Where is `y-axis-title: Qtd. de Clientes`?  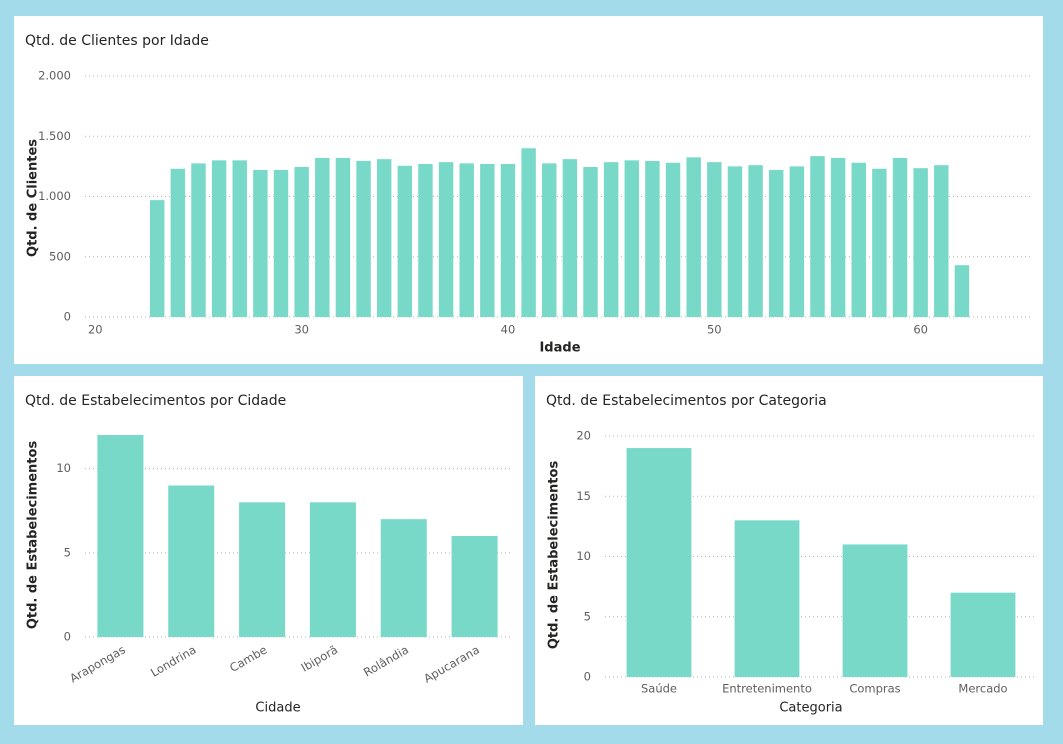 y-axis-title: Qtd. de Clientes is located at coordinates (33, 198).